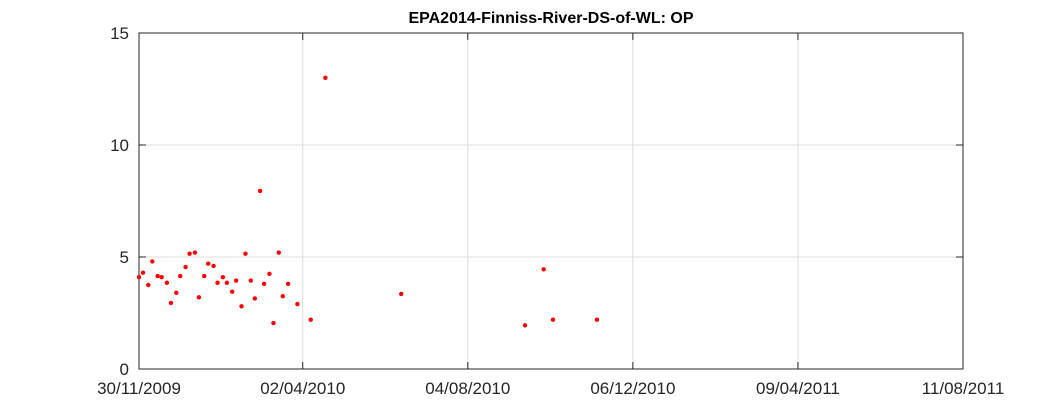  I want to click on y-tick-label: 15, so click(119, 33).